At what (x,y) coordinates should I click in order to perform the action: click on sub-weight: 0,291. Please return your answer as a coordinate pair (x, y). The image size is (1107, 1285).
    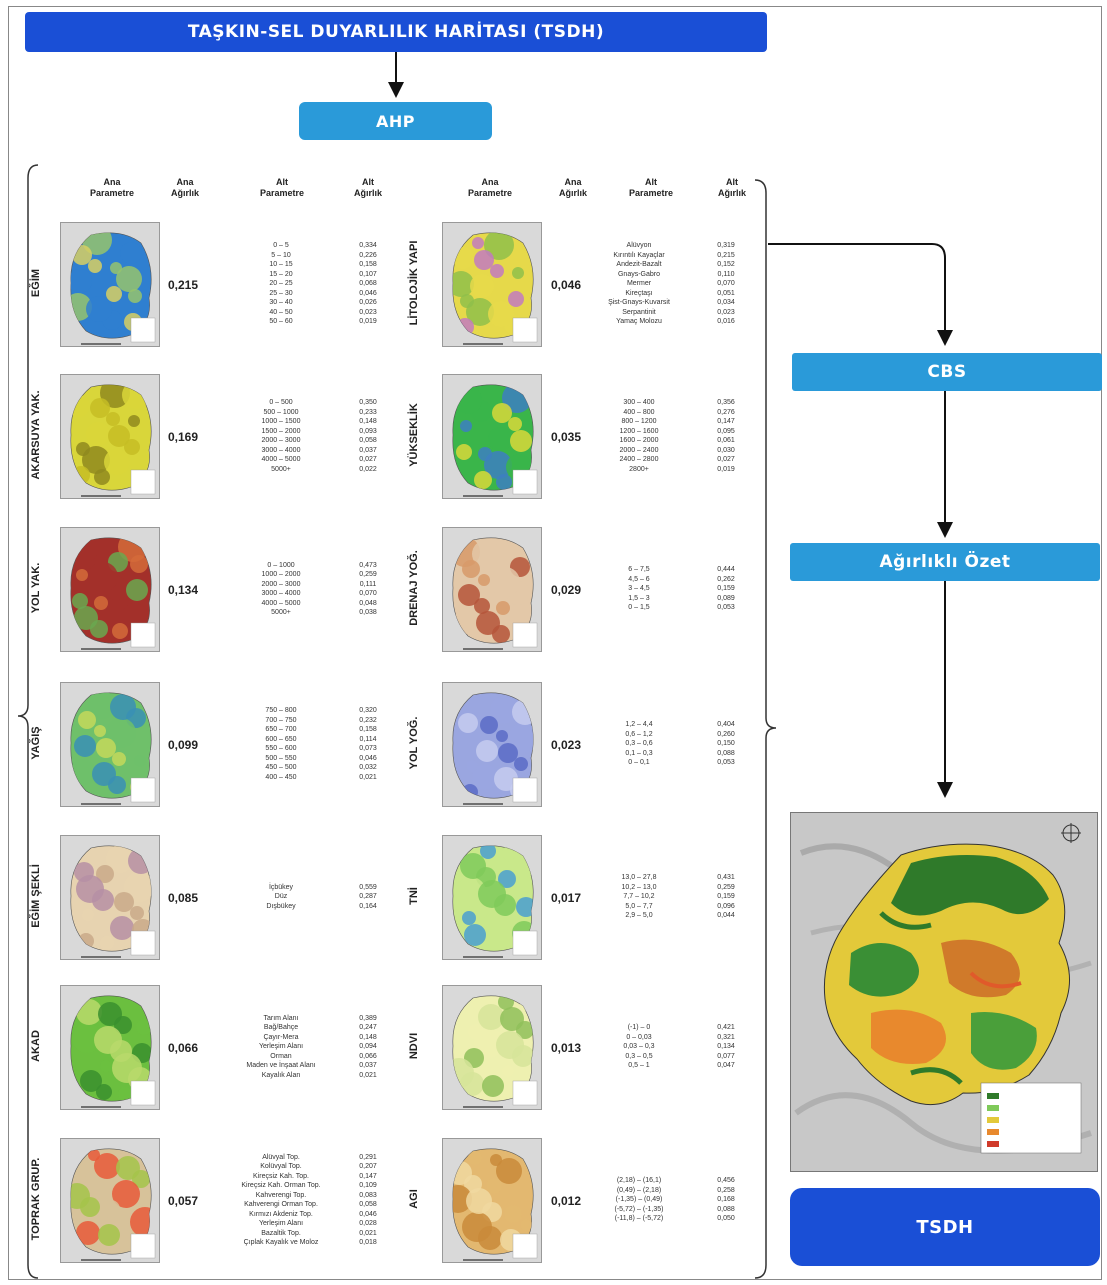
    Looking at the image, I should click on (368, 1157).